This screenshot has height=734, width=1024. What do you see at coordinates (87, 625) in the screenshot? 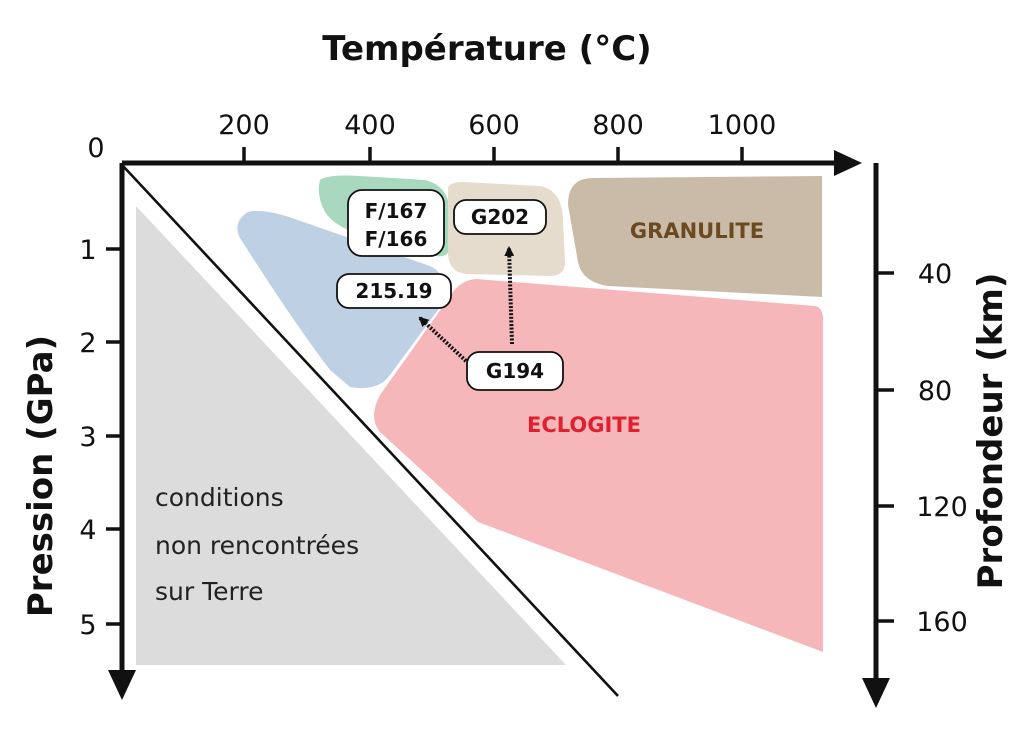
I see `pressure-tick-label: 5` at bounding box center [87, 625].